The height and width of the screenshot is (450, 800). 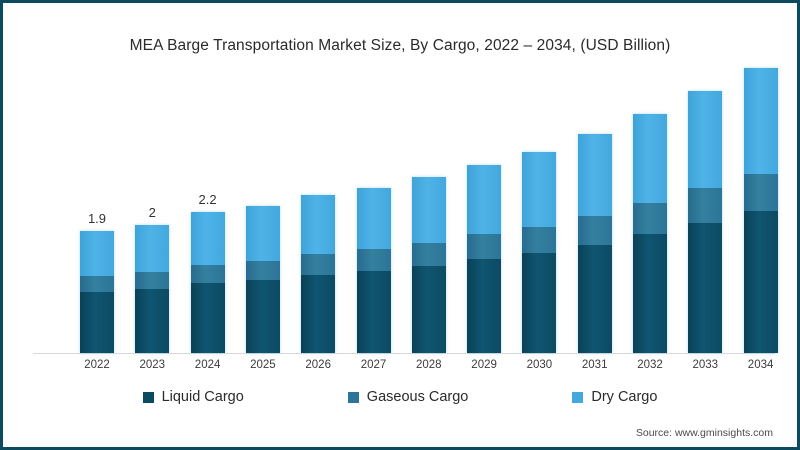 I want to click on chart-legend: Liquid Cargo Gaseous Cargo Dry Cargo, so click(x=400, y=397).